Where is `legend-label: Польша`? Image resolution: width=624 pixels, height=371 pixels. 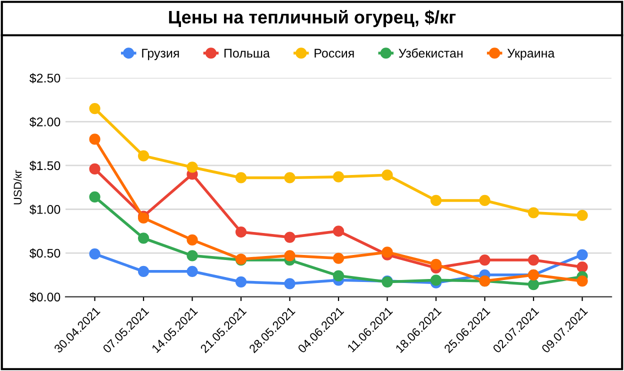
legend-label: Польша is located at coordinates (247, 53).